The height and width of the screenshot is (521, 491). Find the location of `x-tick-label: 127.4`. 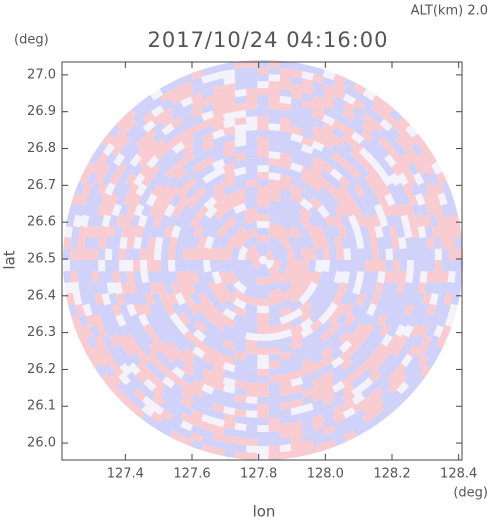

x-tick-label: 127.4 is located at coordinates (125, 474).